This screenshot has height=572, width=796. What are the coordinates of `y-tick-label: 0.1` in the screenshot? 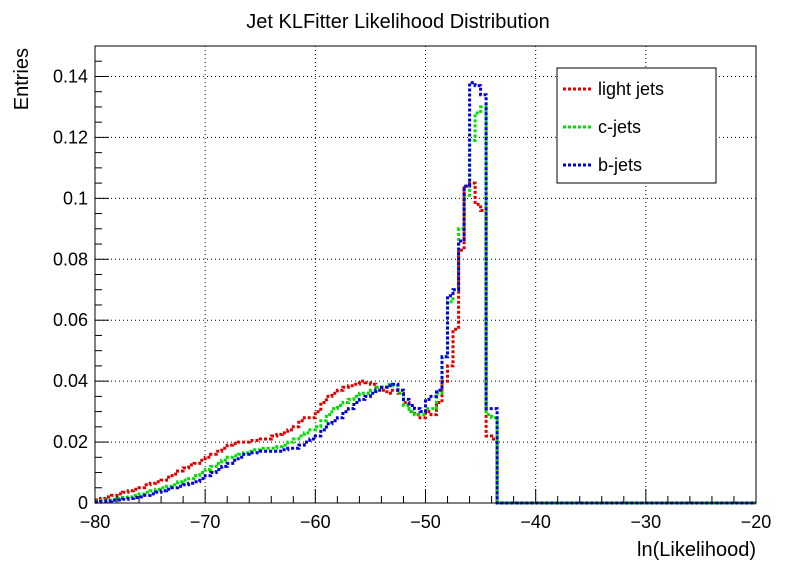 It's located at (75, 198).